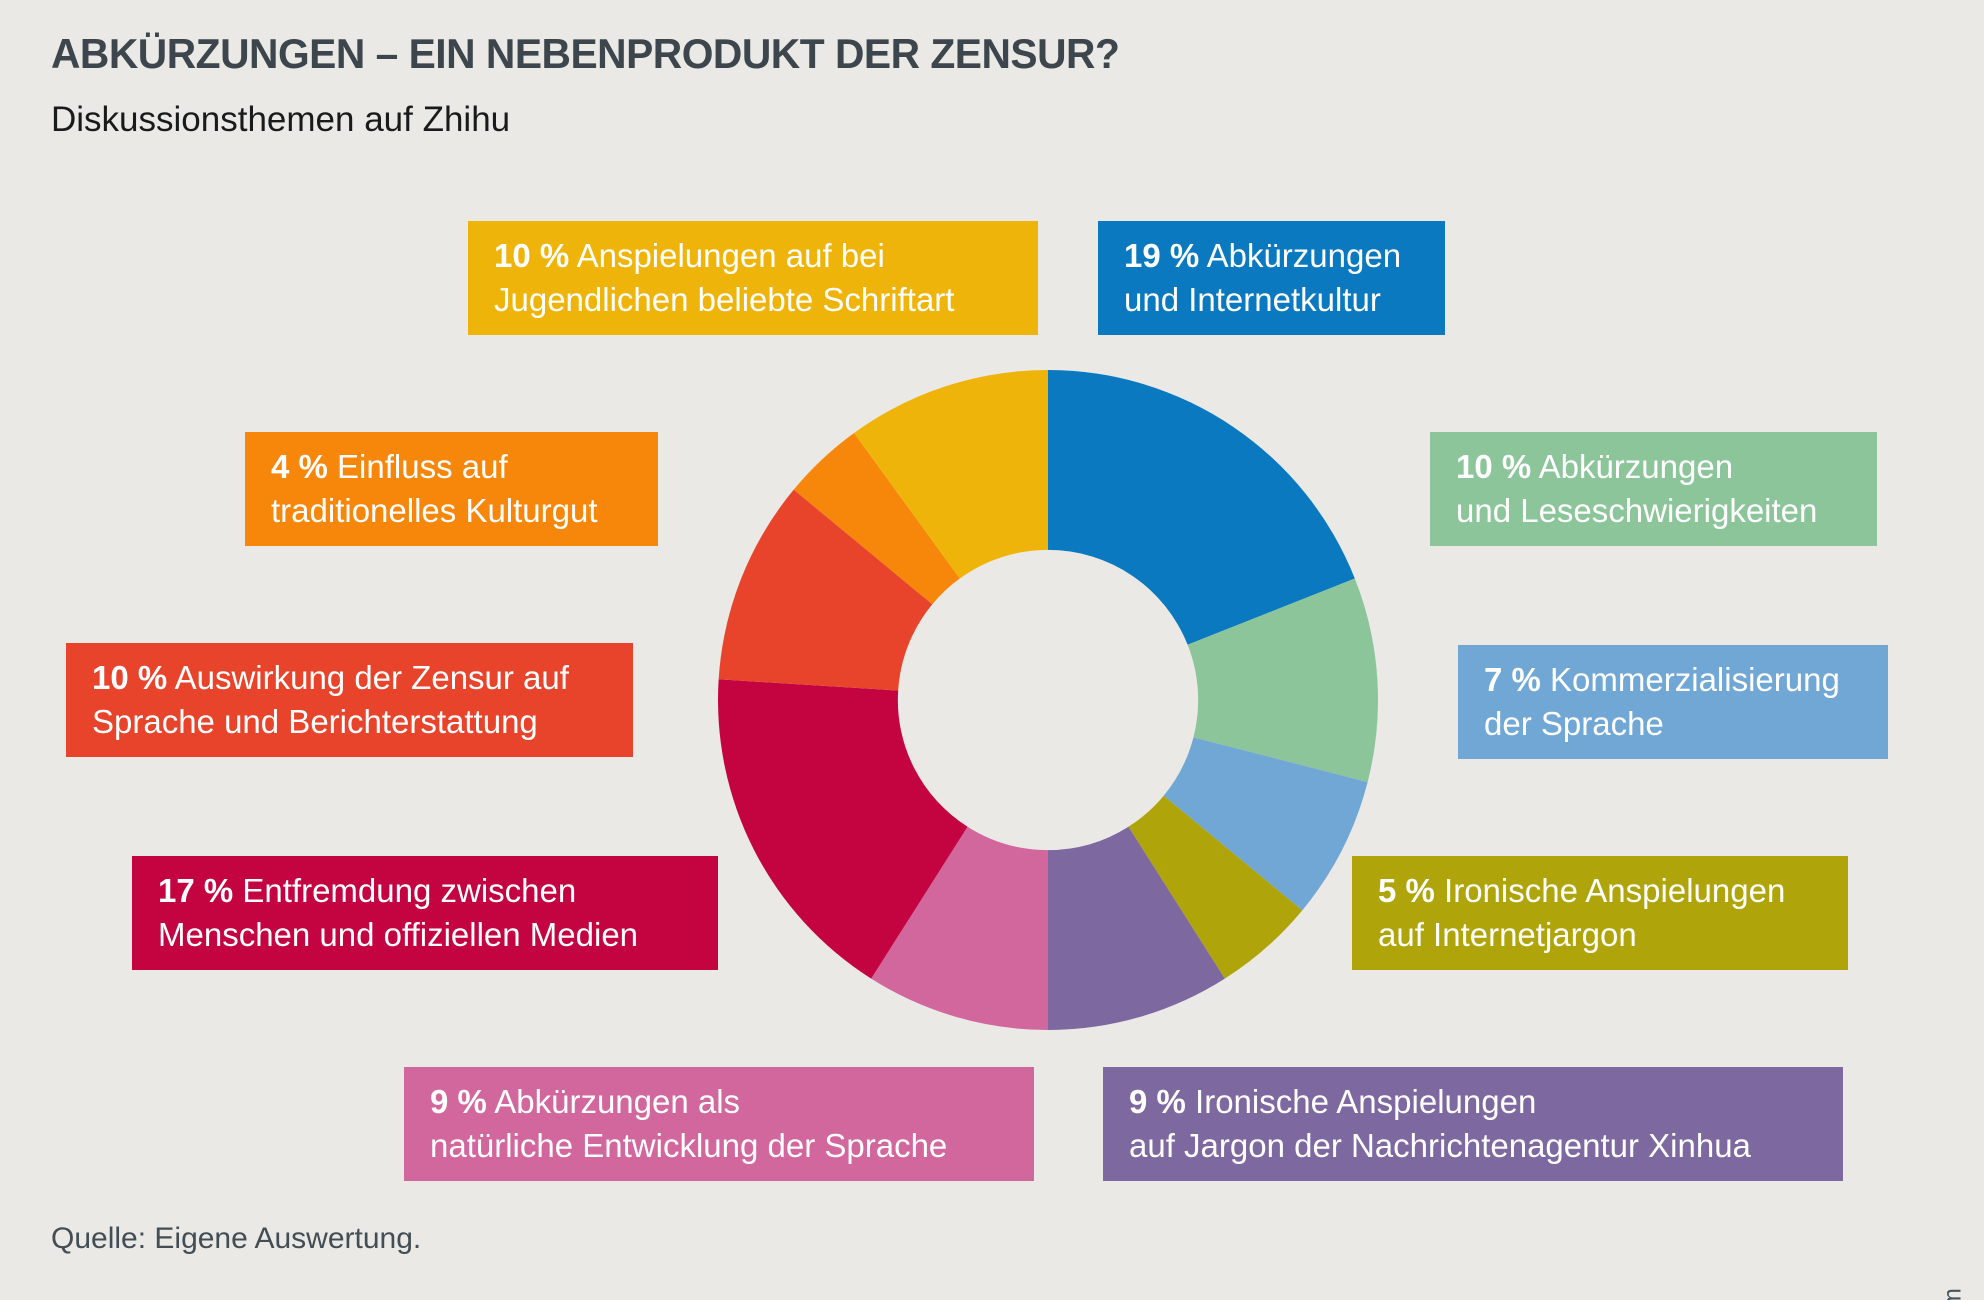 The height and width of the screenshot is (1300, 1984). What do you see at coordinates (1507, 934) in the screenshot?
I see `label-line2: auf Internetjargon` at bounding box center [1507, 934].